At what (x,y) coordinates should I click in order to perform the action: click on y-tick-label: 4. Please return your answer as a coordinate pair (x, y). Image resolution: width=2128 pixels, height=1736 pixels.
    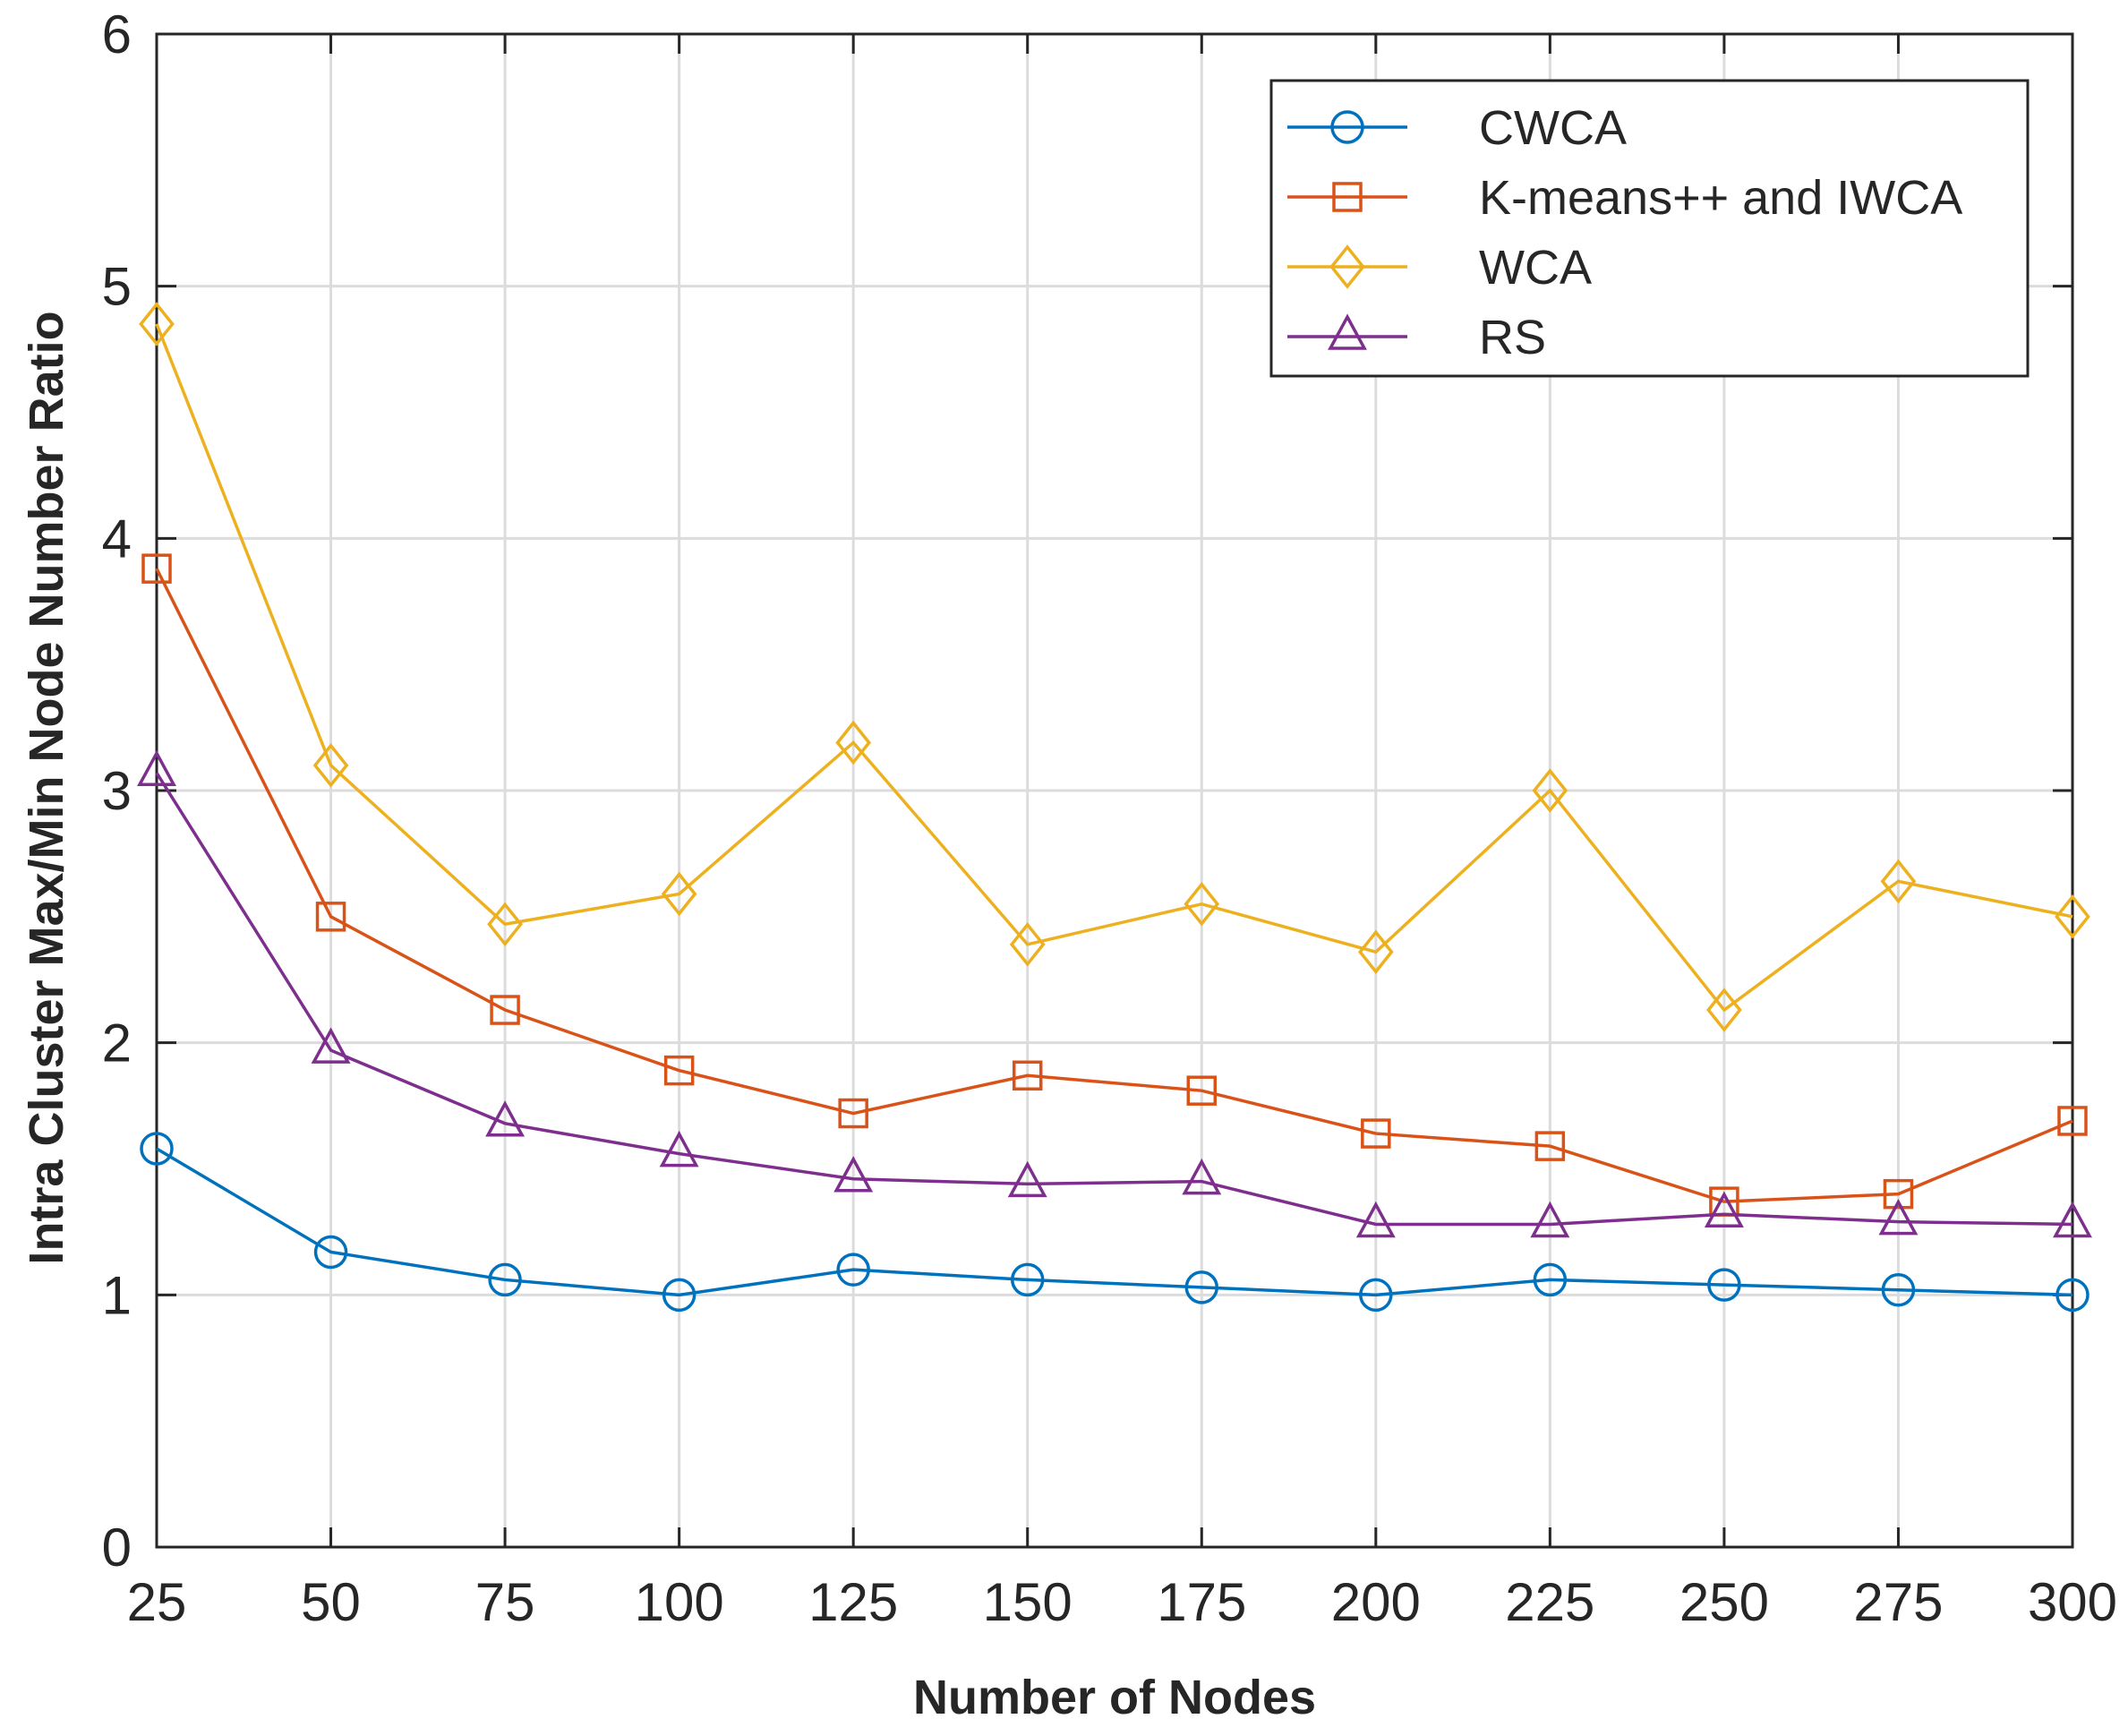
    Looking at the image, I should click on (117, 539).